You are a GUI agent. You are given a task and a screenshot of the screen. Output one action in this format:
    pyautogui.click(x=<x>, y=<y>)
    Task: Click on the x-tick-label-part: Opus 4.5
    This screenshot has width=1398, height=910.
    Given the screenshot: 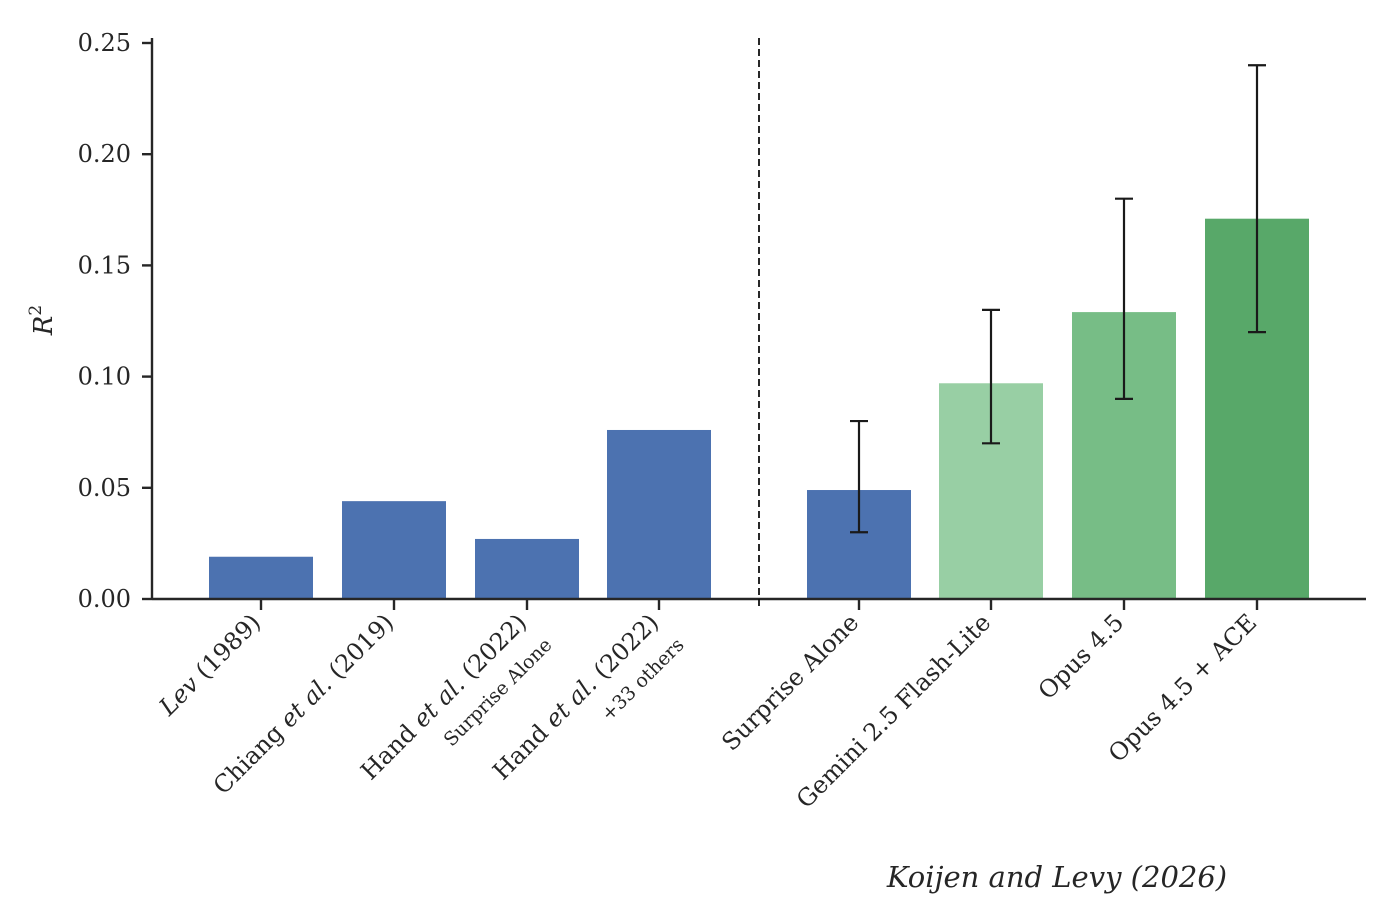 What is the action you would take?
    pyautogui.click(x=1081, y=656)
    